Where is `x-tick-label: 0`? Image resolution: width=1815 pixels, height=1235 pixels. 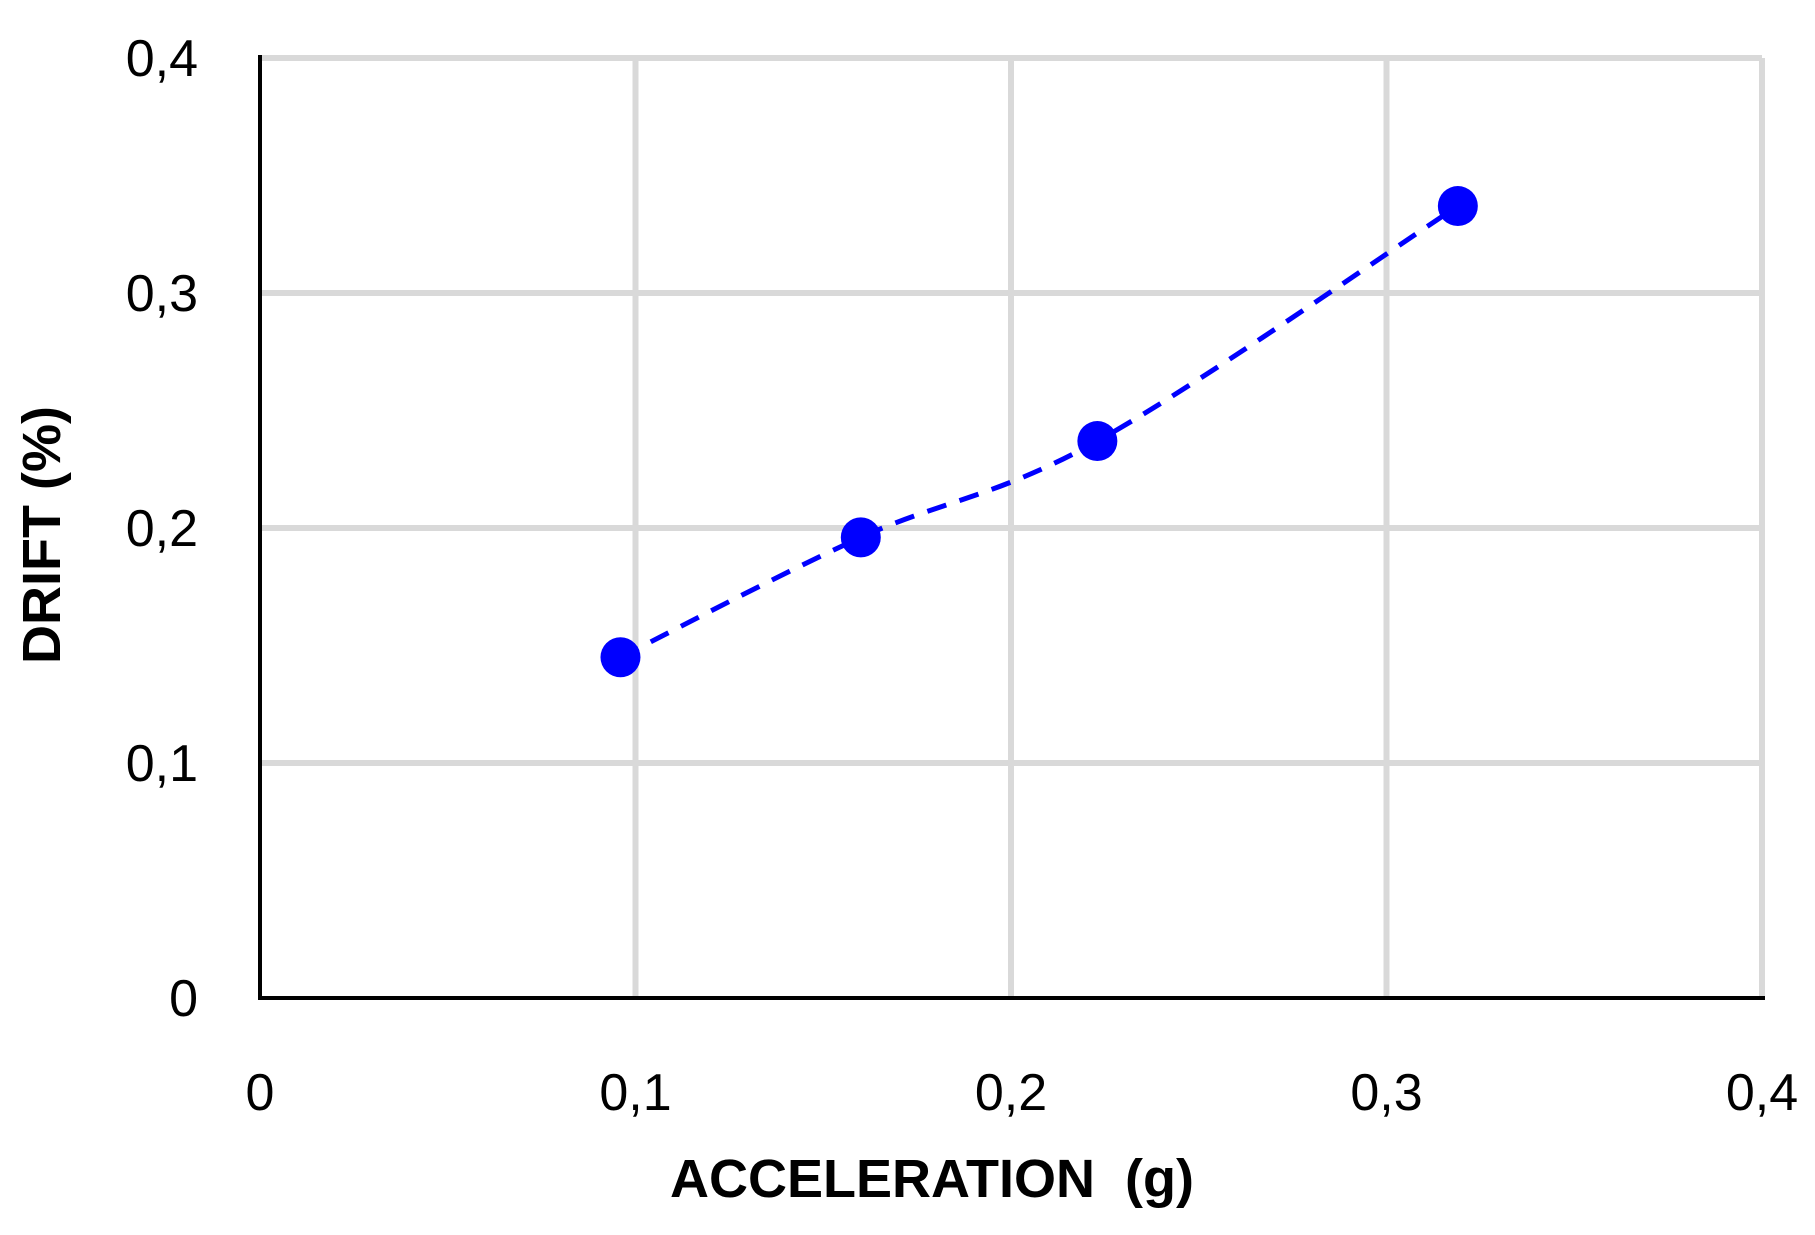 x-tick-label: 0 is located at coordinates (260, 1093).